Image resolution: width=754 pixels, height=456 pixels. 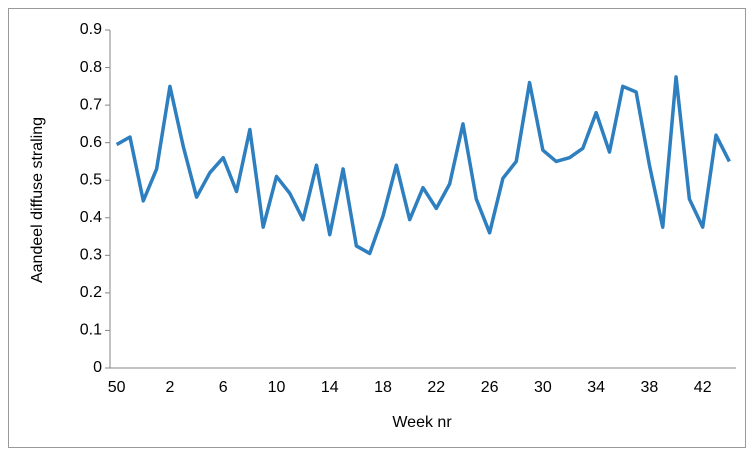 I want to click on y-tick-label: 0.6, so click(x=91, y=142).